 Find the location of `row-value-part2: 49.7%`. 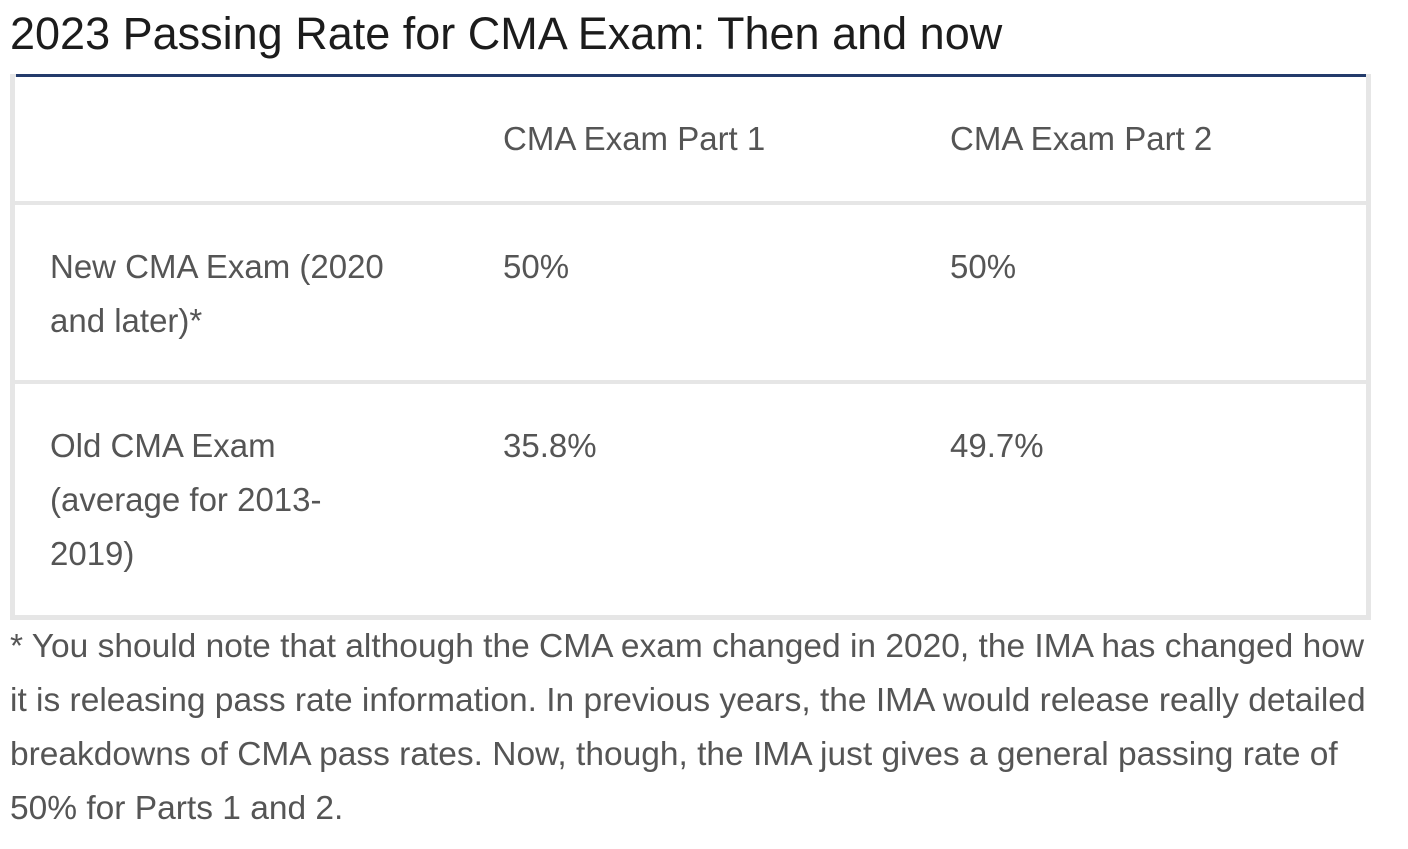

row-value-part2: 49.7% is located at coordinates (997, 445).